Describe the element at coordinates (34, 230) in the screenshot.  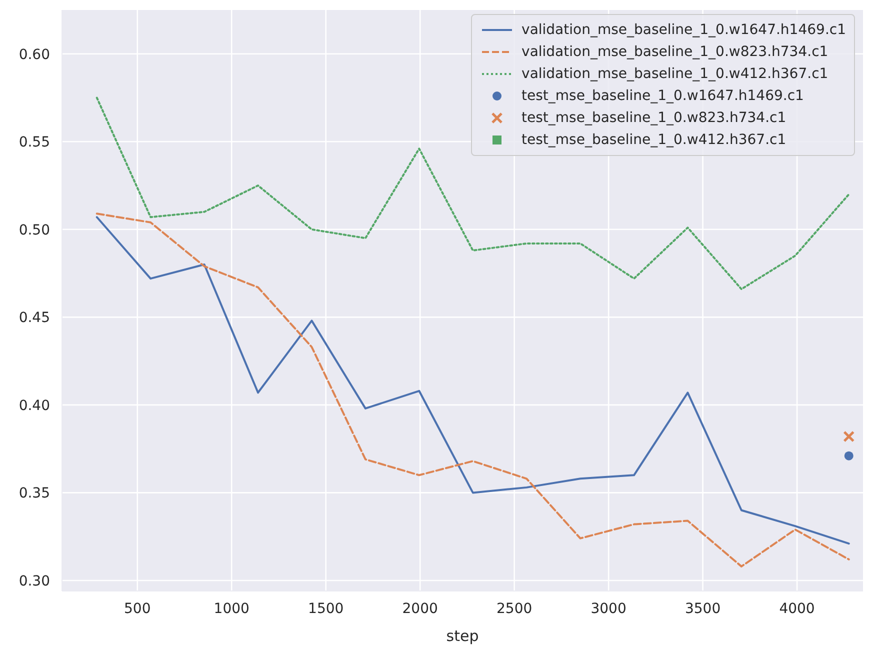
I see `y-tick-label: 0.50` at that location.